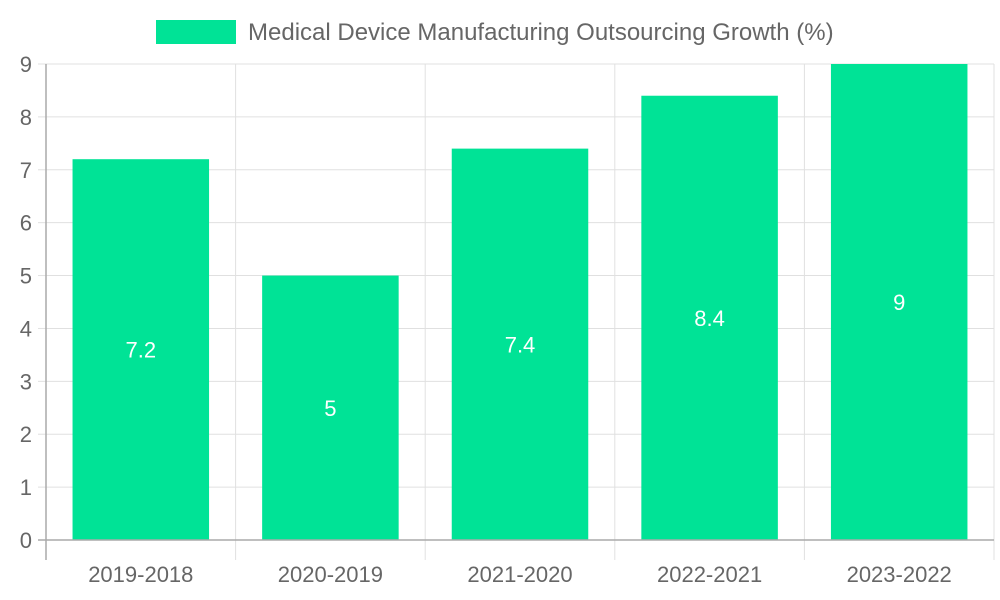 The width and height of the screenshot is (1000, 600). What do you see at coordinates (709, 574) in the screenshot?
I see `x-tick-label: 2022-2021` at bounding box center [709, 574].